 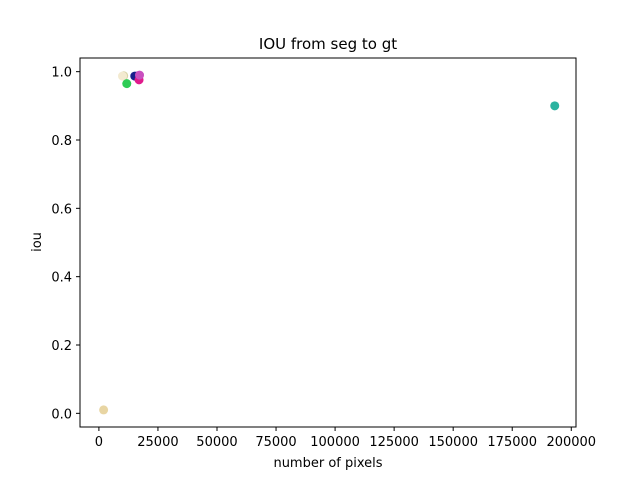 What do you see at coordinates (512, 442) in the screenshot?
I see `x-tick-label: 175000` at bounding box center [512, 442].